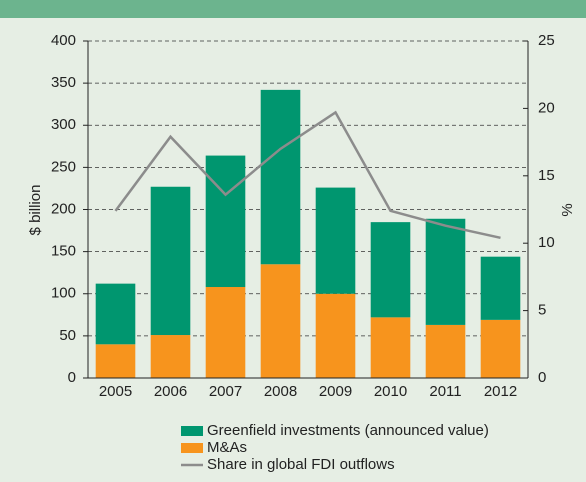  What do you see at coordinates (227, 447) in the screenshot?
I see `legend-label: M&As` at bounding box center [227, 447].